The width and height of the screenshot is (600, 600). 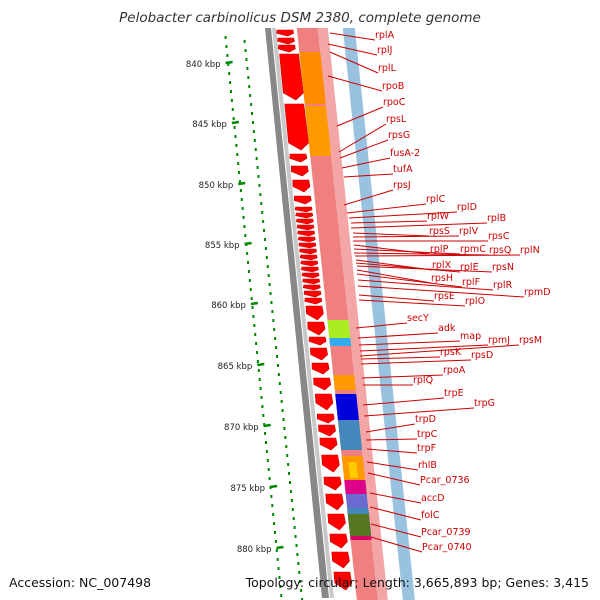 I want to click on gene-label-rpld: rplD, so click(x=467, y=207).